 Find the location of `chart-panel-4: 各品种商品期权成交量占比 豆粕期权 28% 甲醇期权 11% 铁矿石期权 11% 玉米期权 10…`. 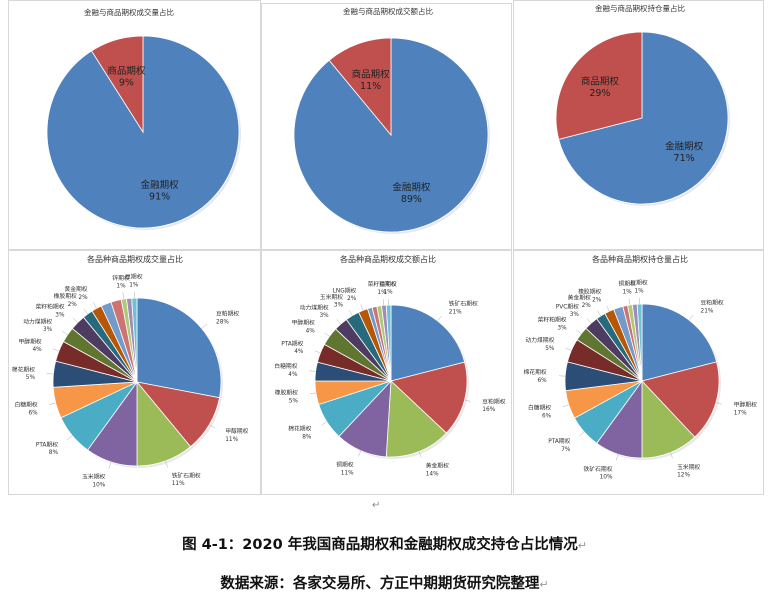

chart-panel-4: 各品种商品期权成交量占比 豆粕期权 28% 甲醇期权 11% 铁矿石期权 11% 玉米期权 10… is located at coordinates (134, 372).